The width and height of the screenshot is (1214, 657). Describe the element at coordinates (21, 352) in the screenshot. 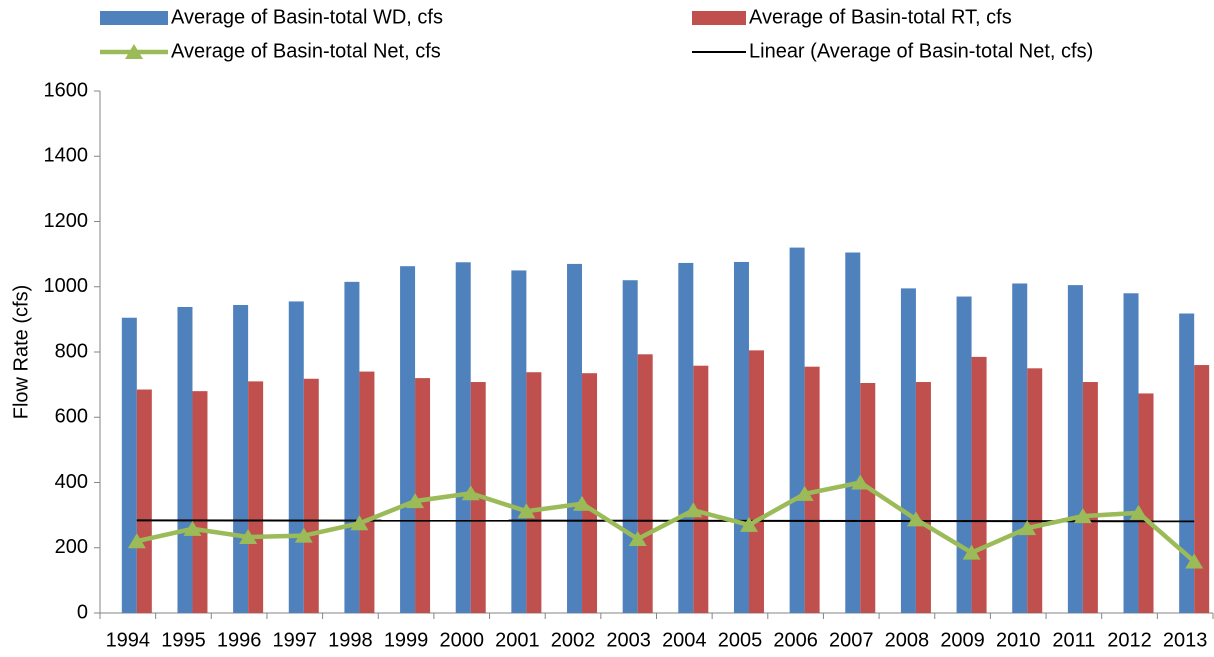

I see `y-axis-title: Flow Rate (cfs)` at that location.